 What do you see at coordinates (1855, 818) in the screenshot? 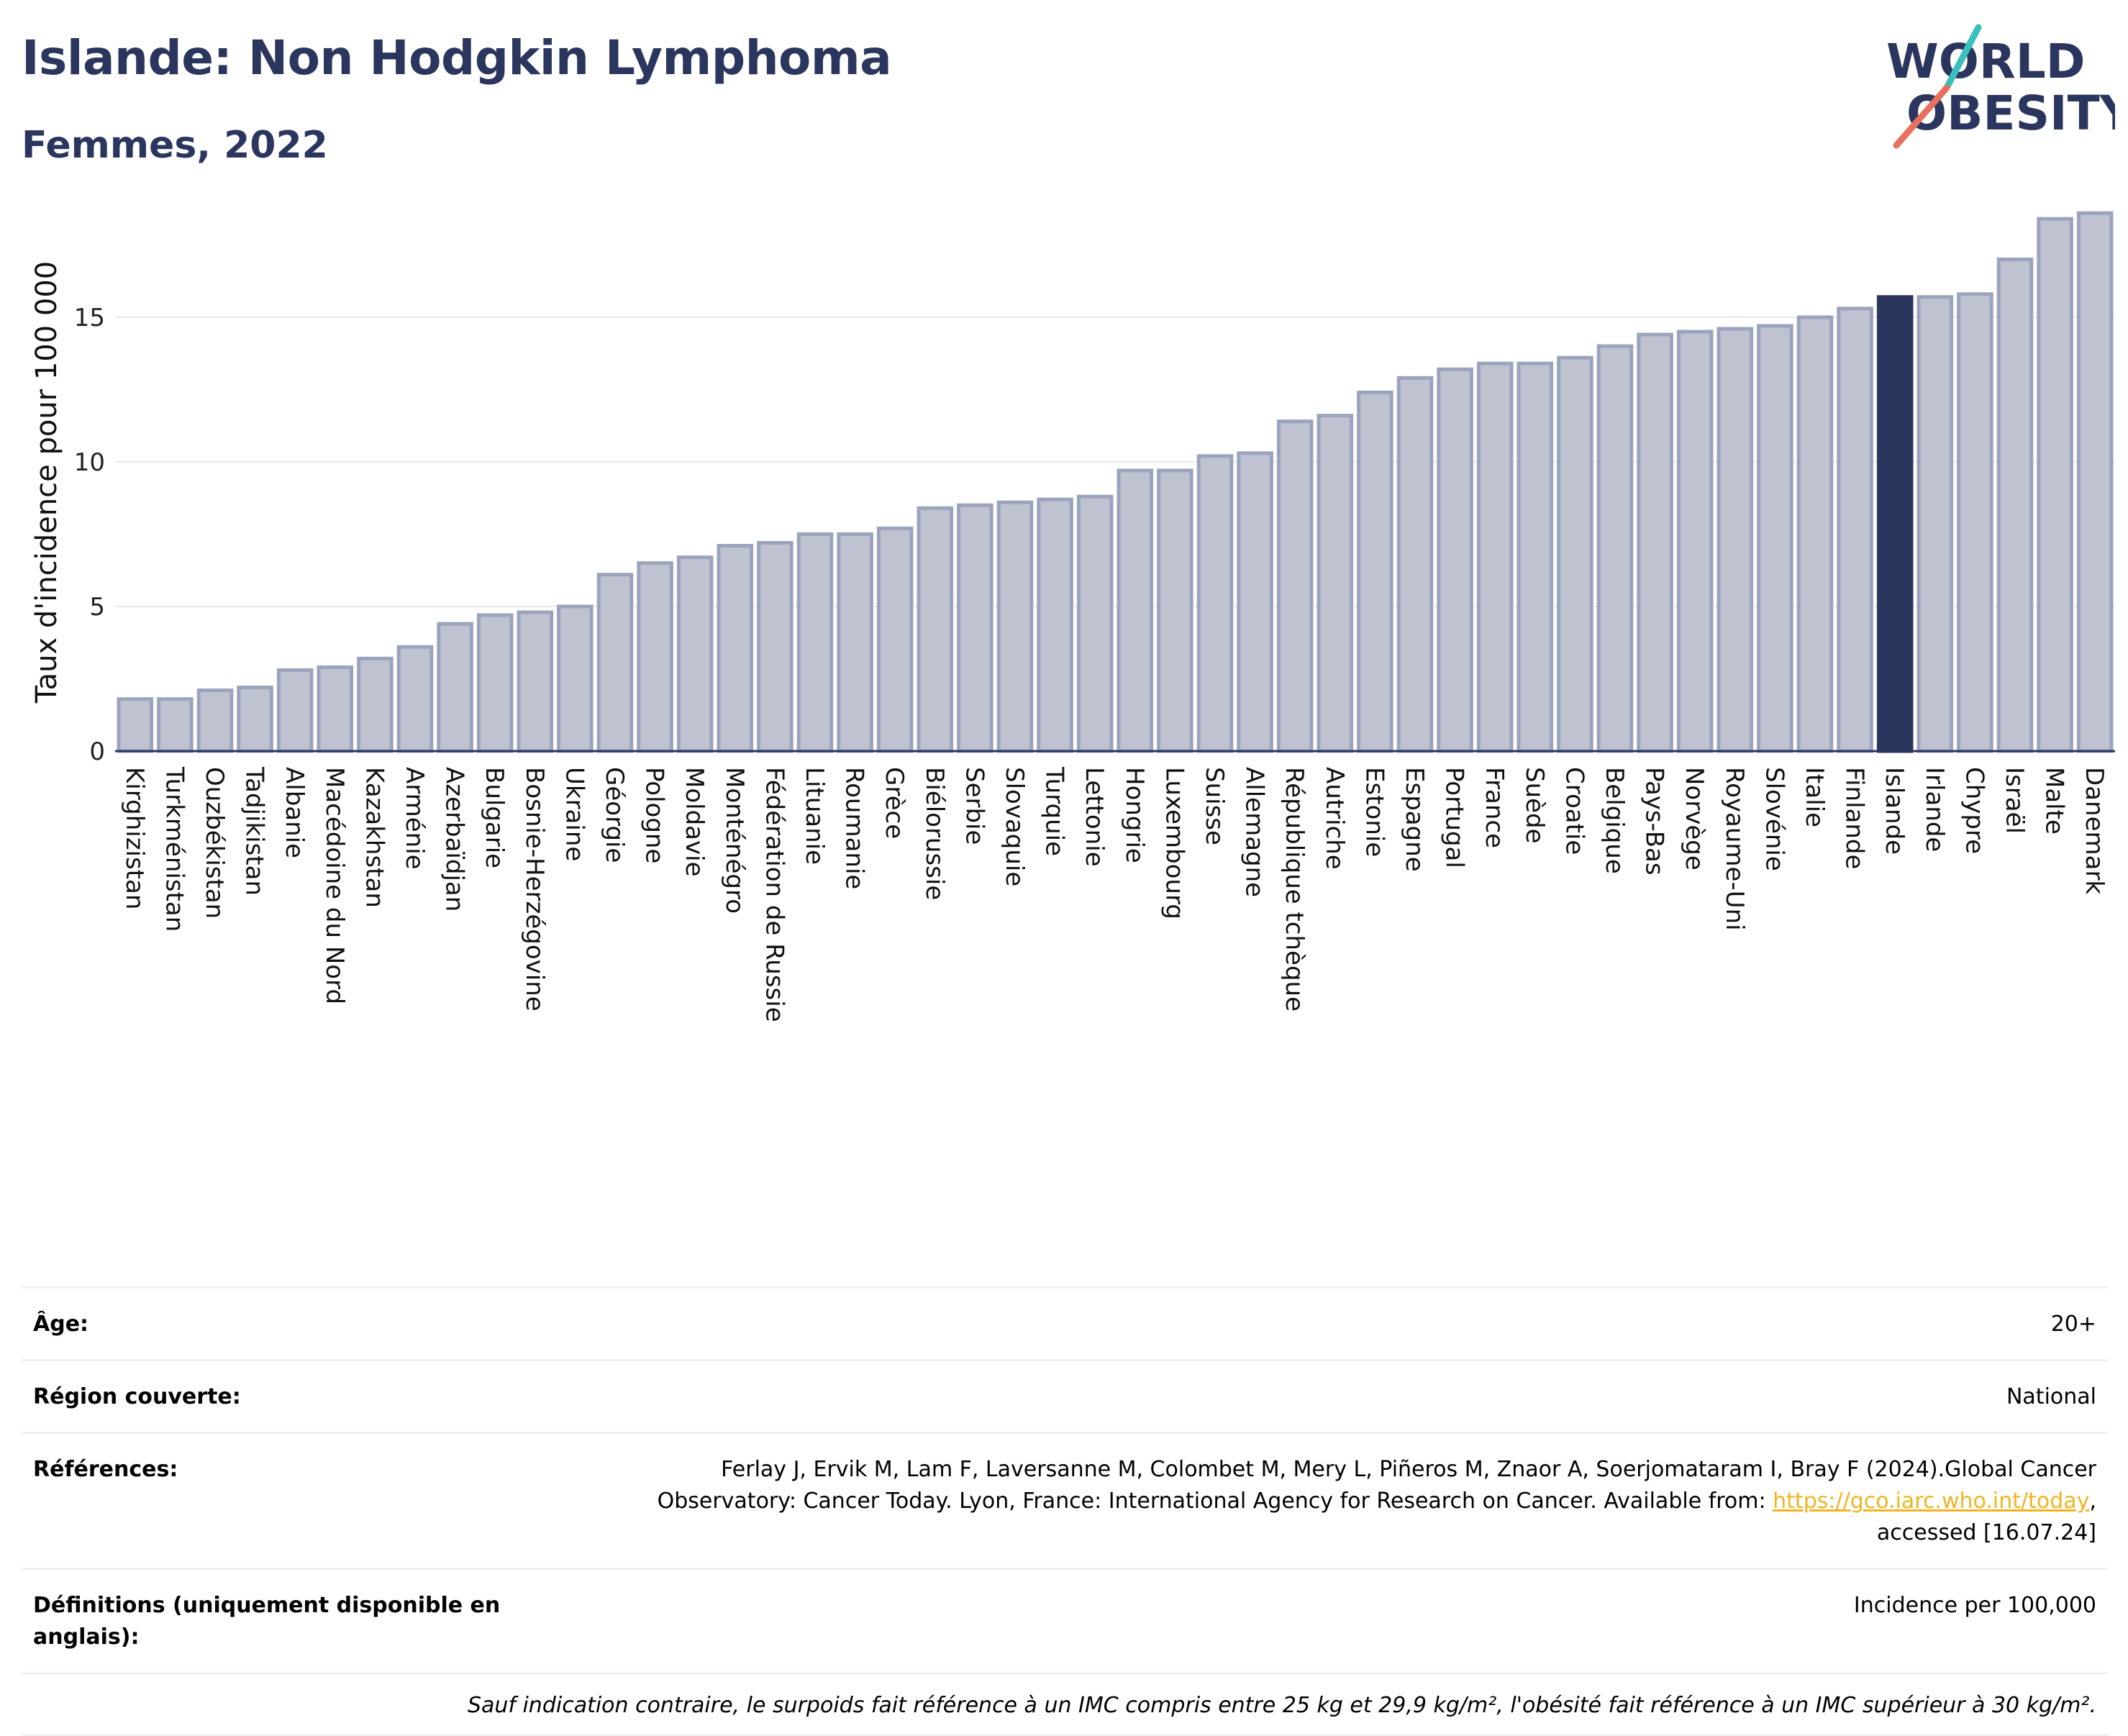
I see `x-tick-label: Finlande` at bounding box center [1855, 818].